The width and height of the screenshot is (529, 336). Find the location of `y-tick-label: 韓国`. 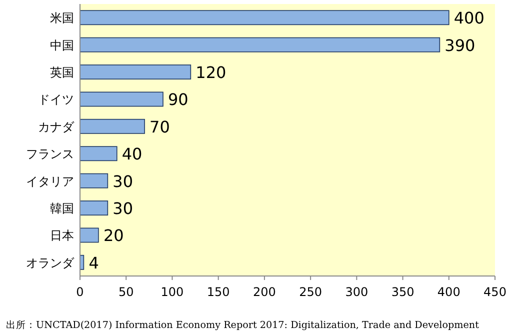

y-tick-label: 韓国 is located at coordinates (62, 209).